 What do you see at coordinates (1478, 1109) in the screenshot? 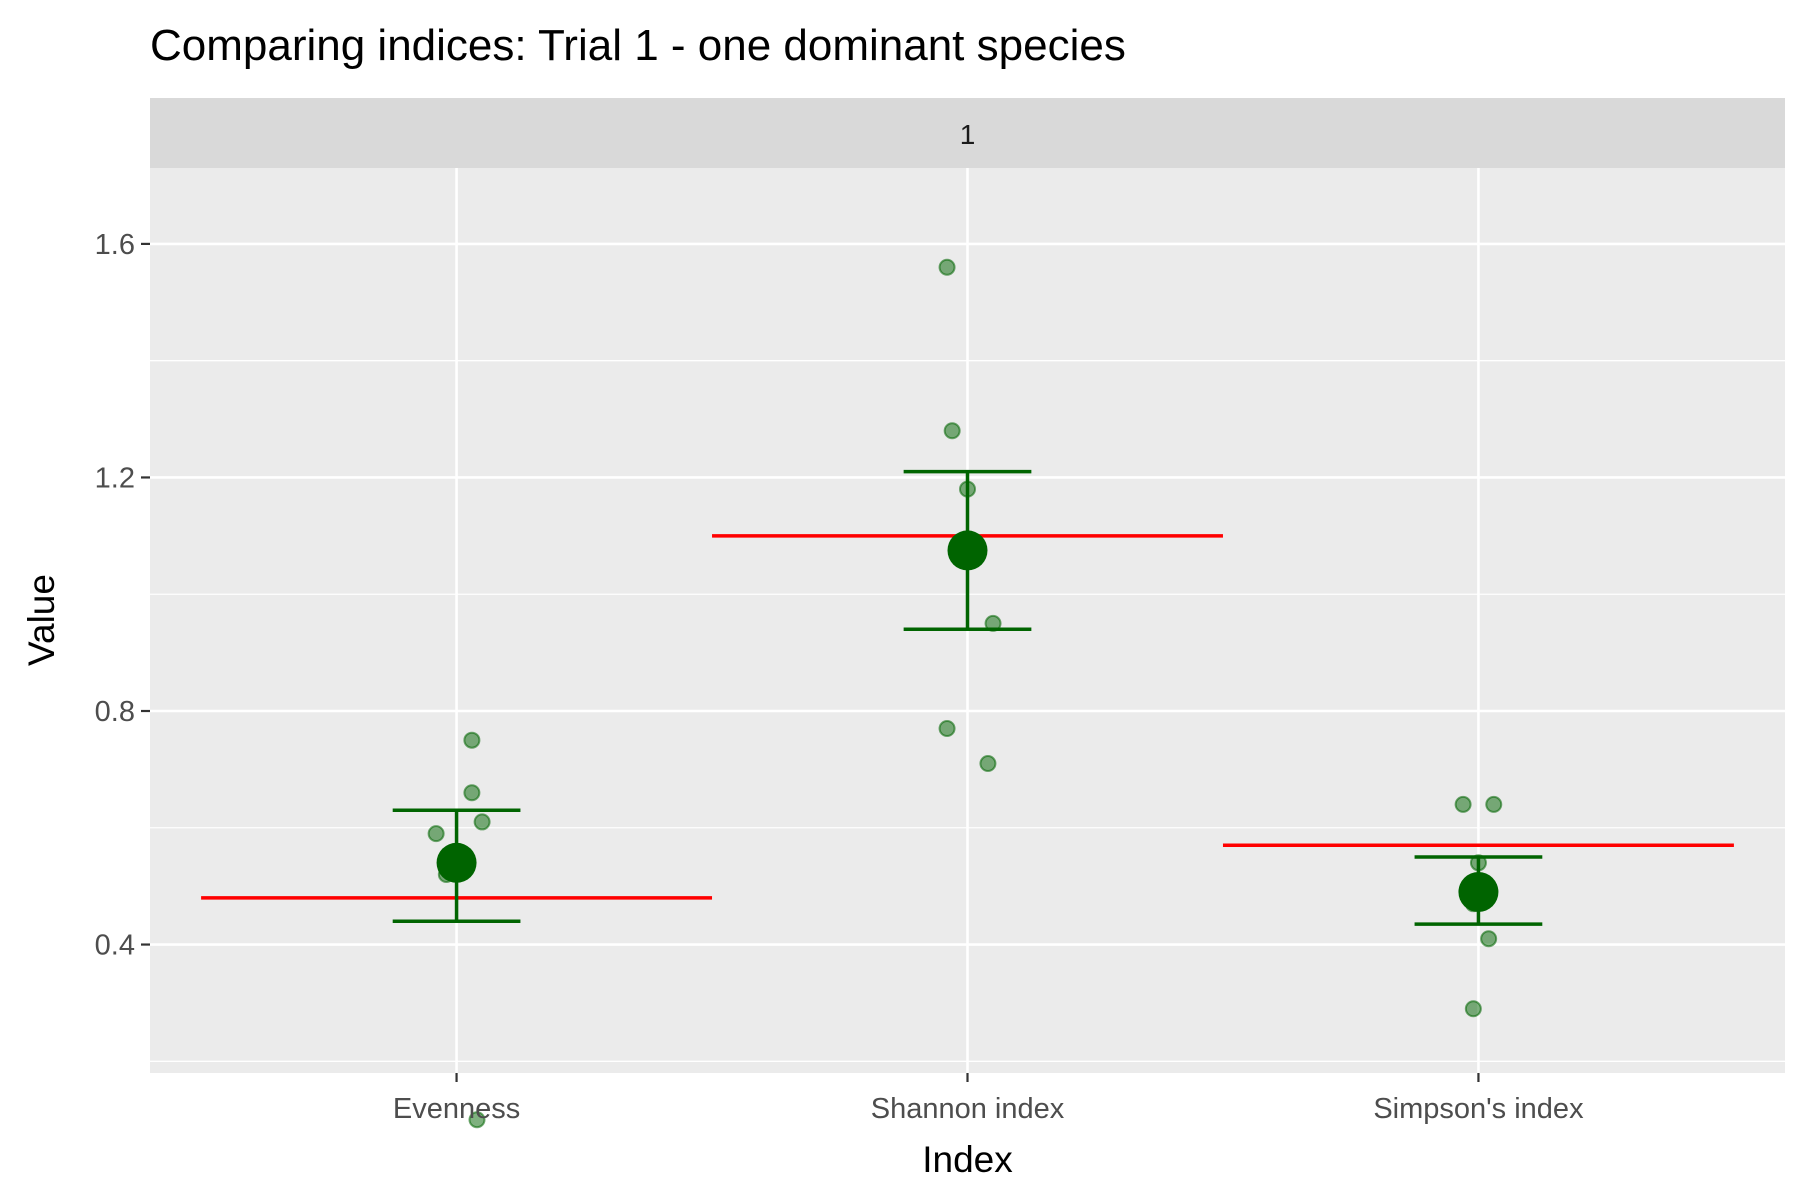
I see `x-tick-label: Simpson's index` at bounding box center [1478, 1109].